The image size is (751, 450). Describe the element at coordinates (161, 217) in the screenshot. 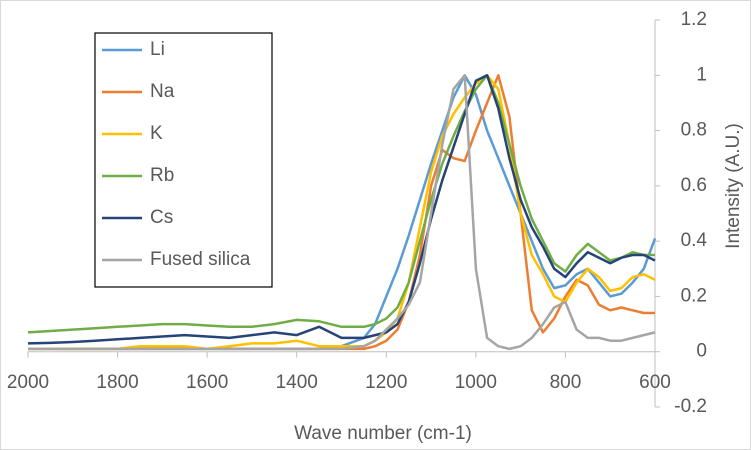

I see `legend-label: Cs` at that location.